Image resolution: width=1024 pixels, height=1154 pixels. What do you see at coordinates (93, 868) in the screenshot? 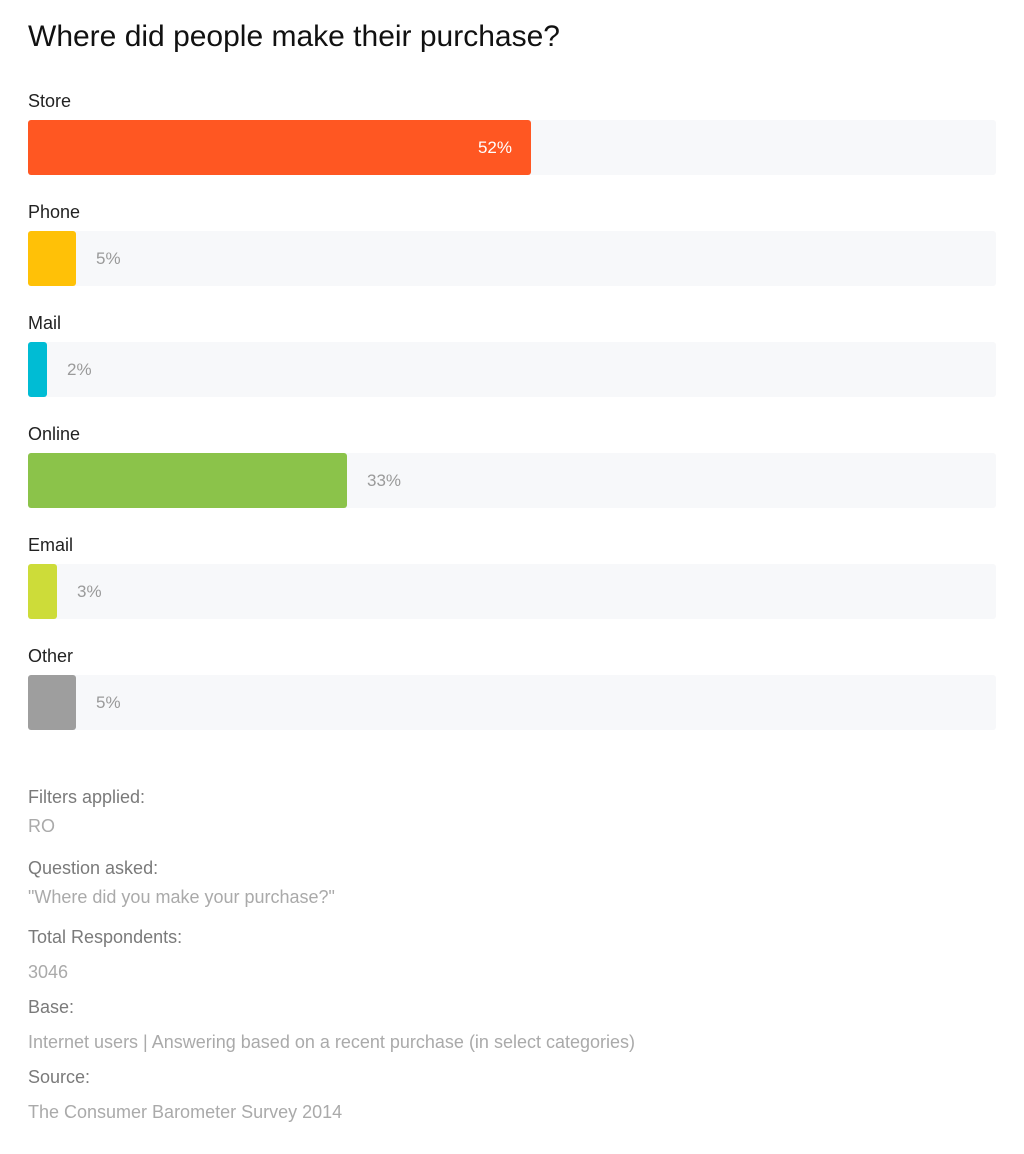
I see `question-label: Question asked:` at bounding box center [93, 868].